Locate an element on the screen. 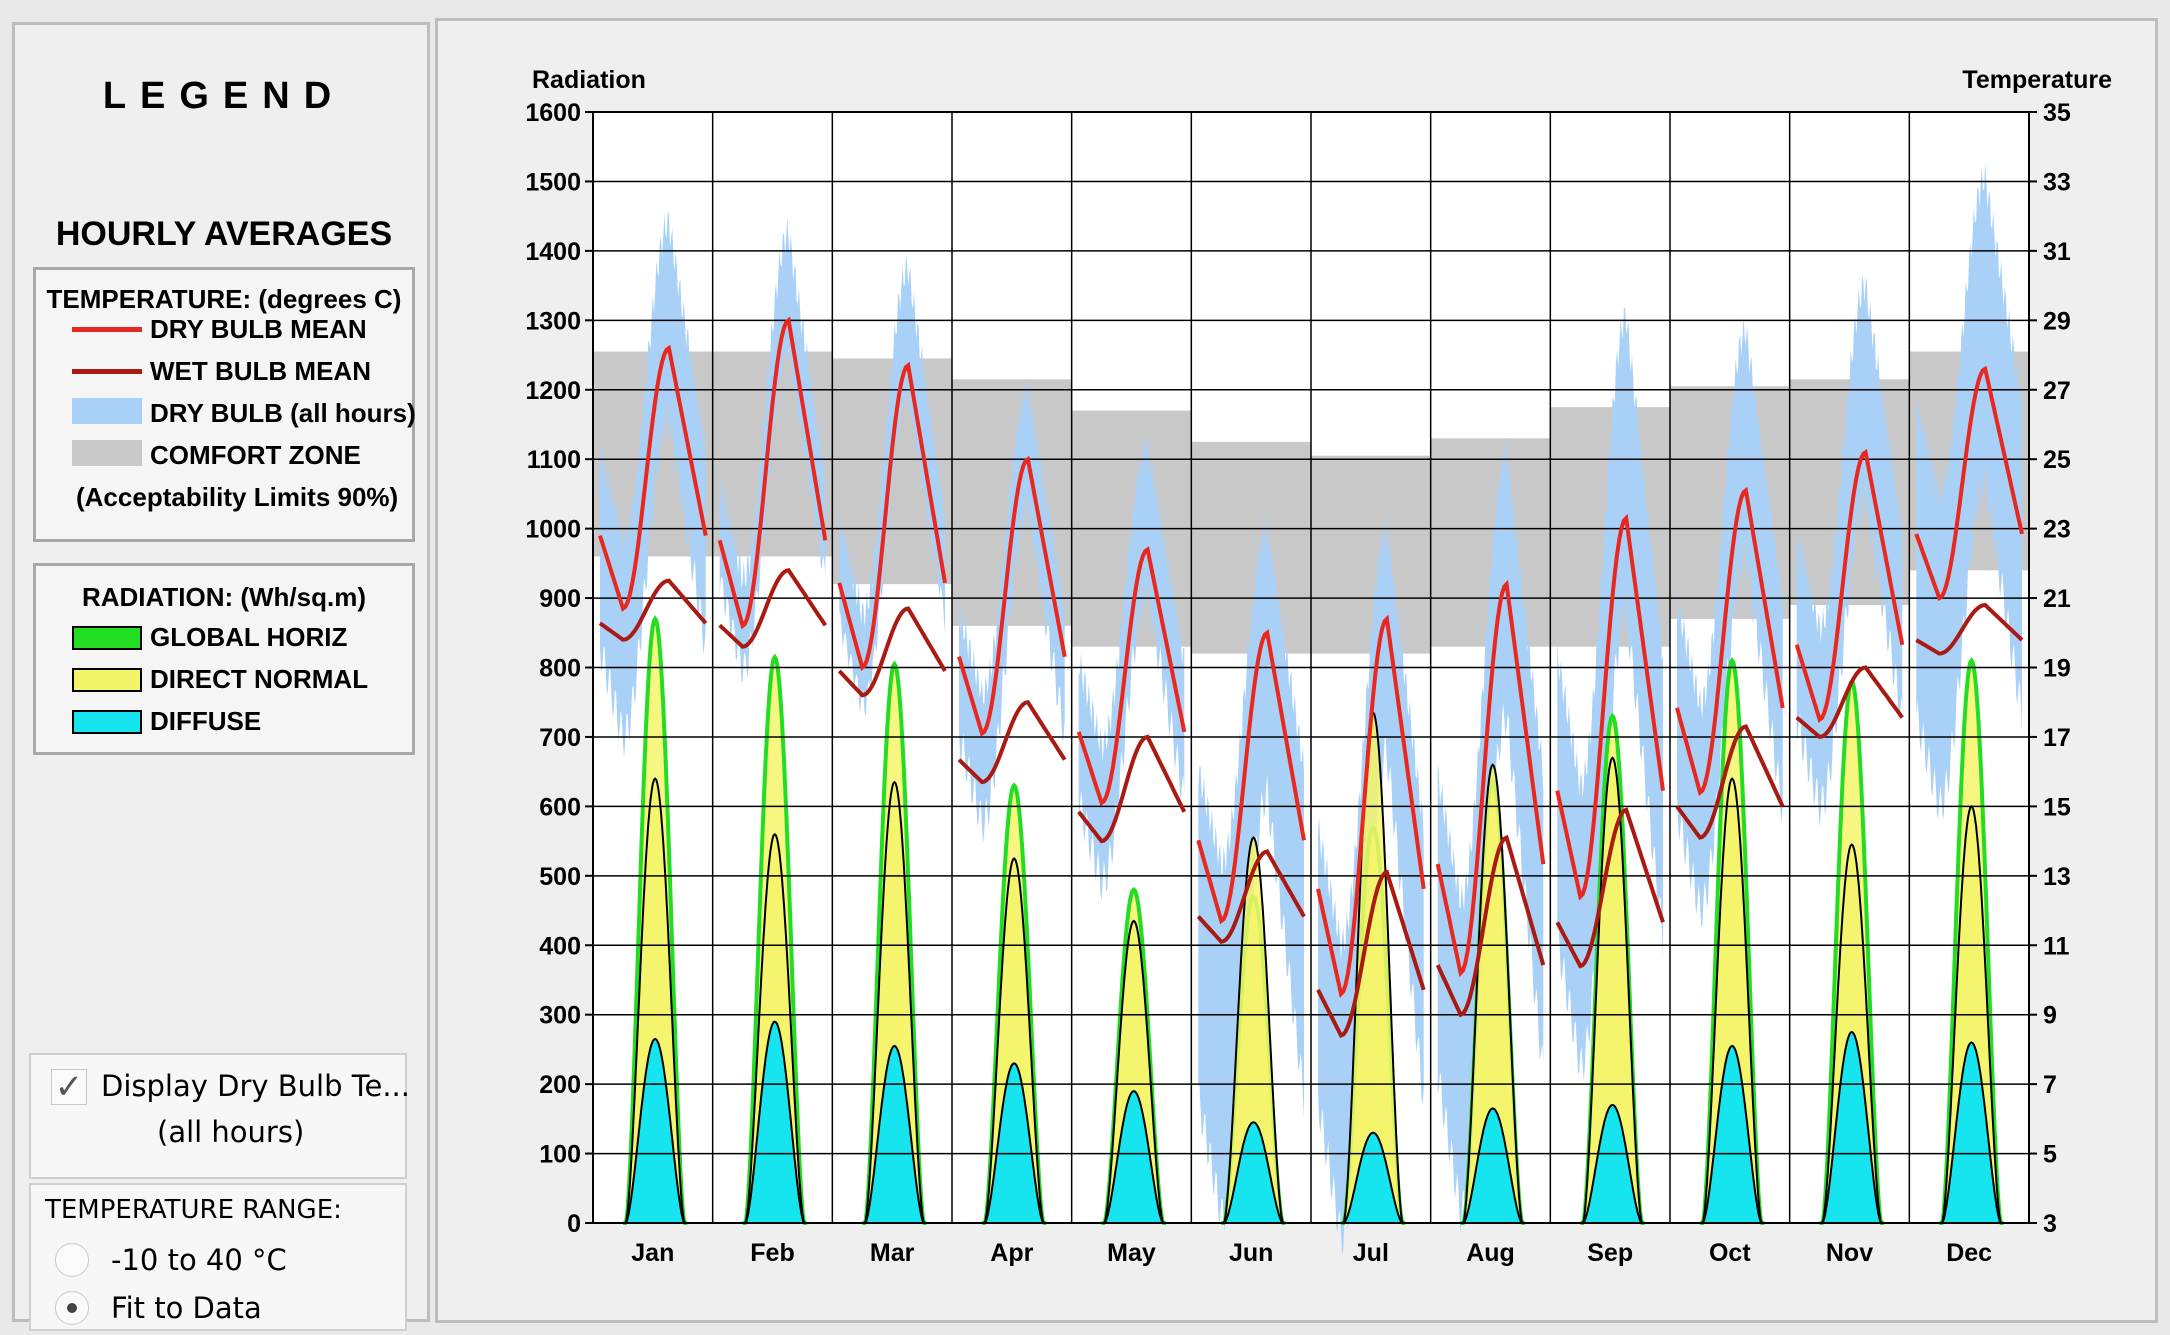 This screenshot has height=1335, width=2170. left-tick-label: 100 is located at coordinates (560, 1155).